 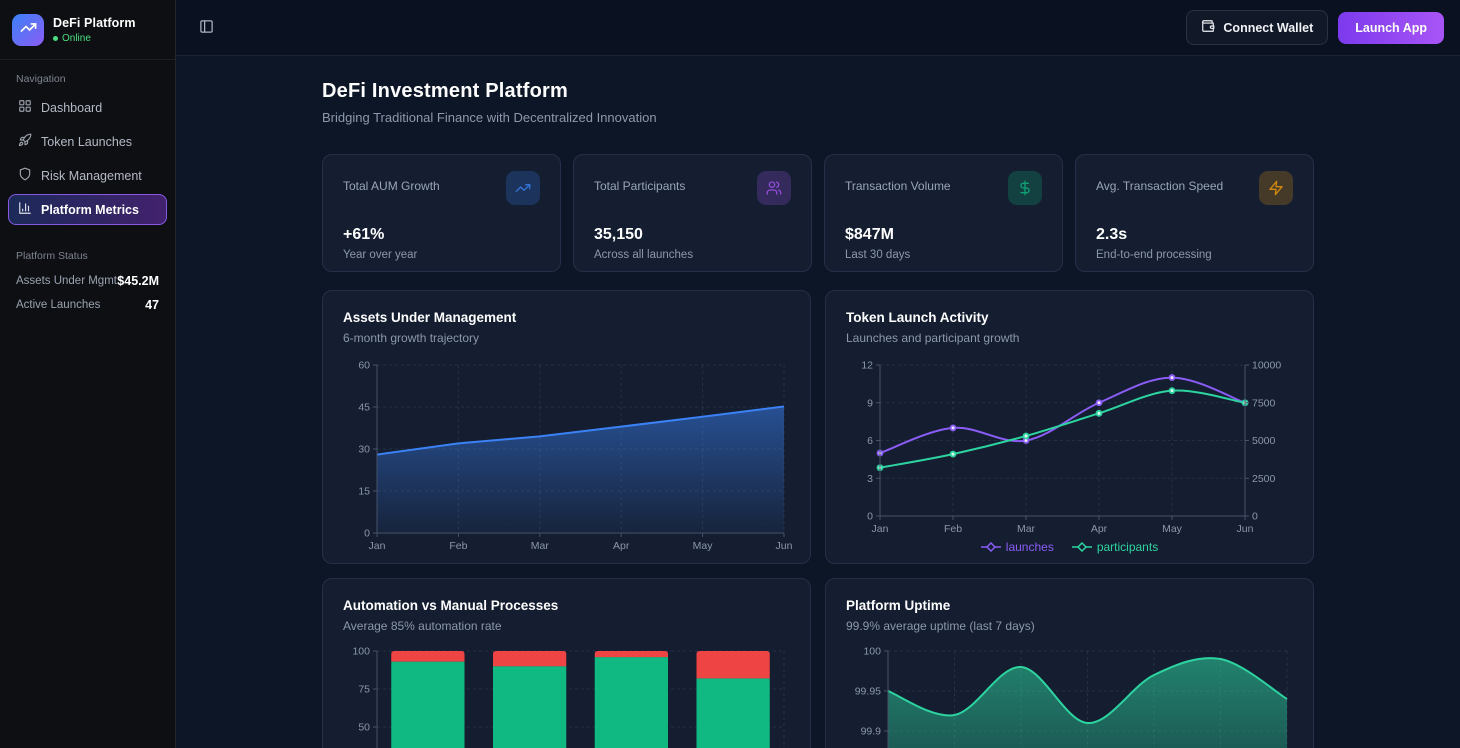 What do you see at coordinates (445, 91) in the screenshot?
I see `page-title: DeFi Investment Platform` at bounding box center [445, 91].